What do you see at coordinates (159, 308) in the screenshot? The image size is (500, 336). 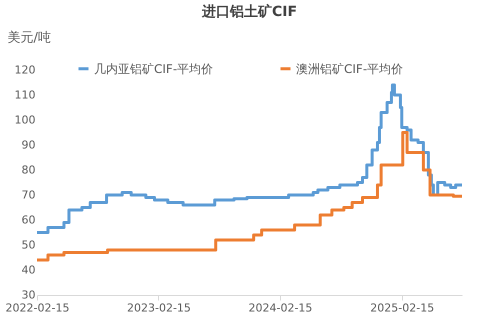 I see `x-tick-label: 2023-02-15` at bounding box center [159, 308].